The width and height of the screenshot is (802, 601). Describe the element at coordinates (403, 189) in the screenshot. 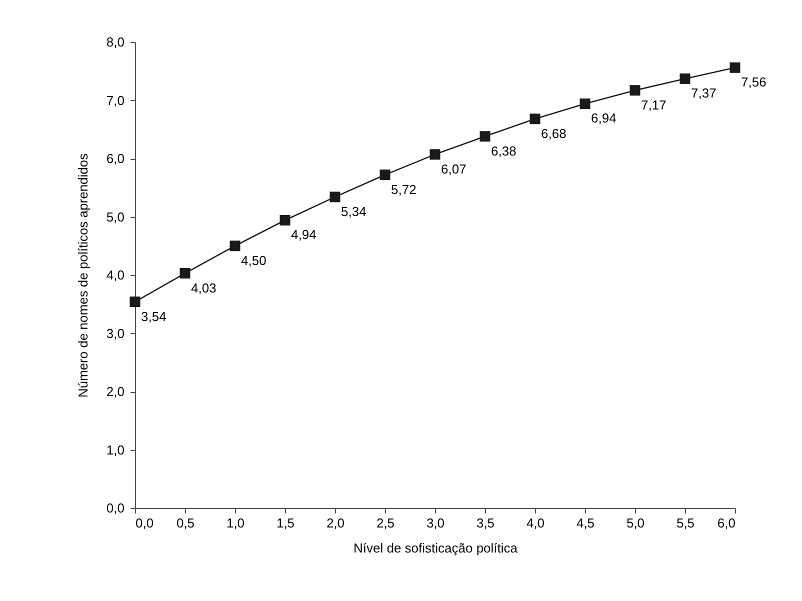

I see `data-label: 5,72` at that location.